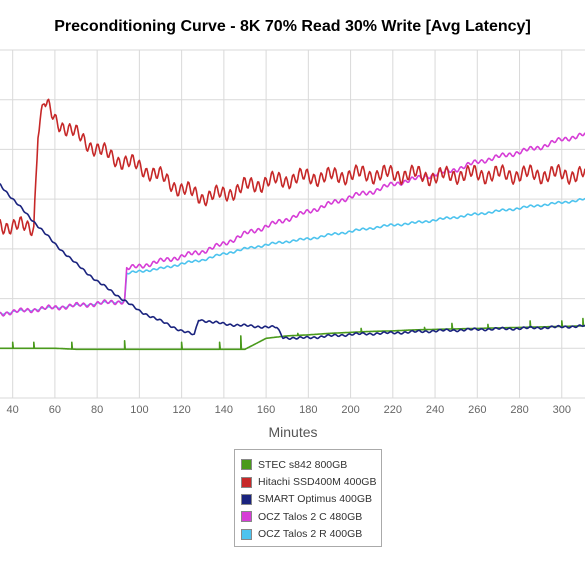  Describe the element at coordinates (181, 410) in the screenshot. I see `x-tick-label: 120` at that location.